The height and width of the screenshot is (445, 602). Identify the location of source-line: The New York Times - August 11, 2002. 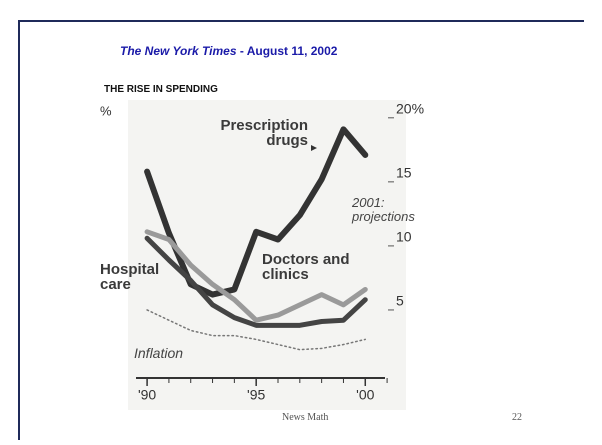
(228, 51).